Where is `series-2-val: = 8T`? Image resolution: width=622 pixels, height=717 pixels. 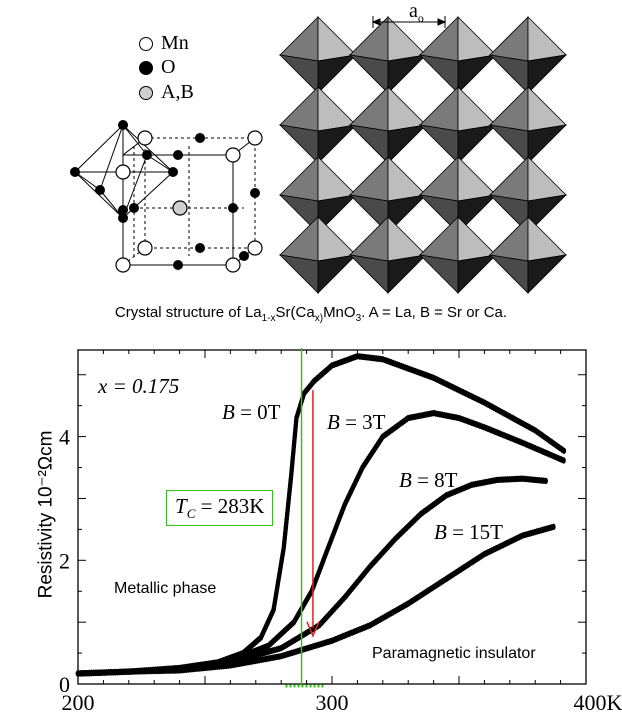 series-2-val: = 8T is located at coordinates (434, 480).